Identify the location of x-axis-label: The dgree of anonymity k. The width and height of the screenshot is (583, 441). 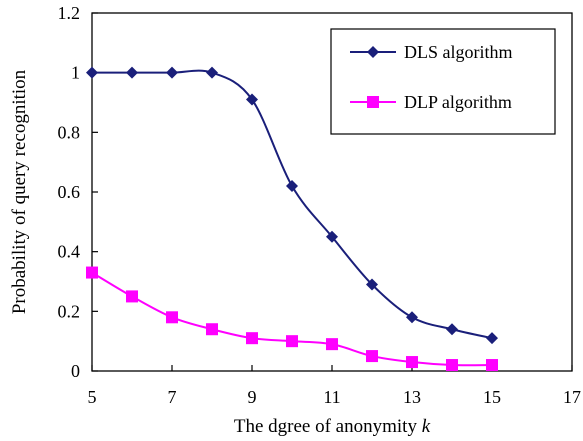
(332, 426).